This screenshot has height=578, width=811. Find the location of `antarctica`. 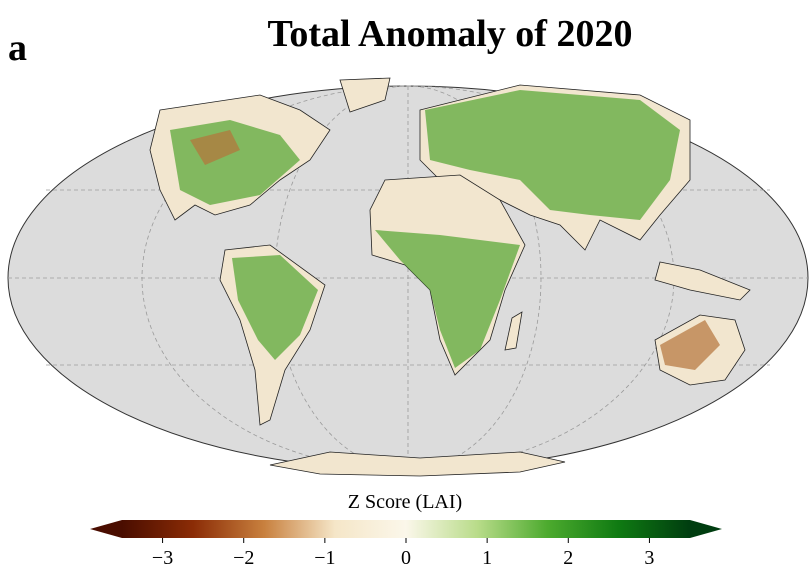

antarctica is located at coordinates (417, 464).